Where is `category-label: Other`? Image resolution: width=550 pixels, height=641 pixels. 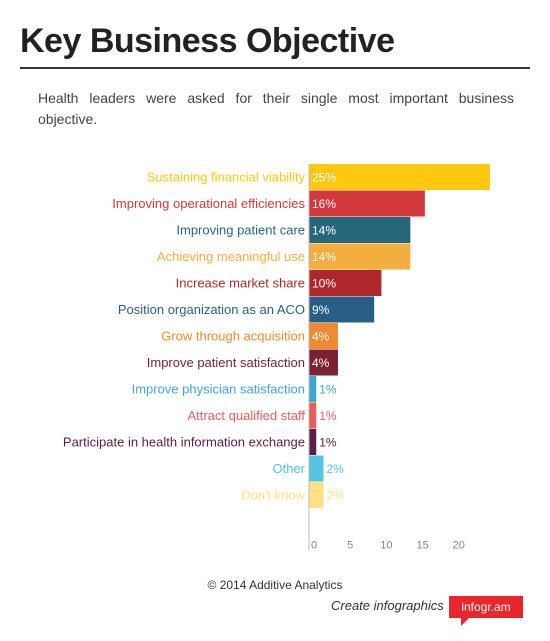 category-label: Other is located at coordinates (288, 468).